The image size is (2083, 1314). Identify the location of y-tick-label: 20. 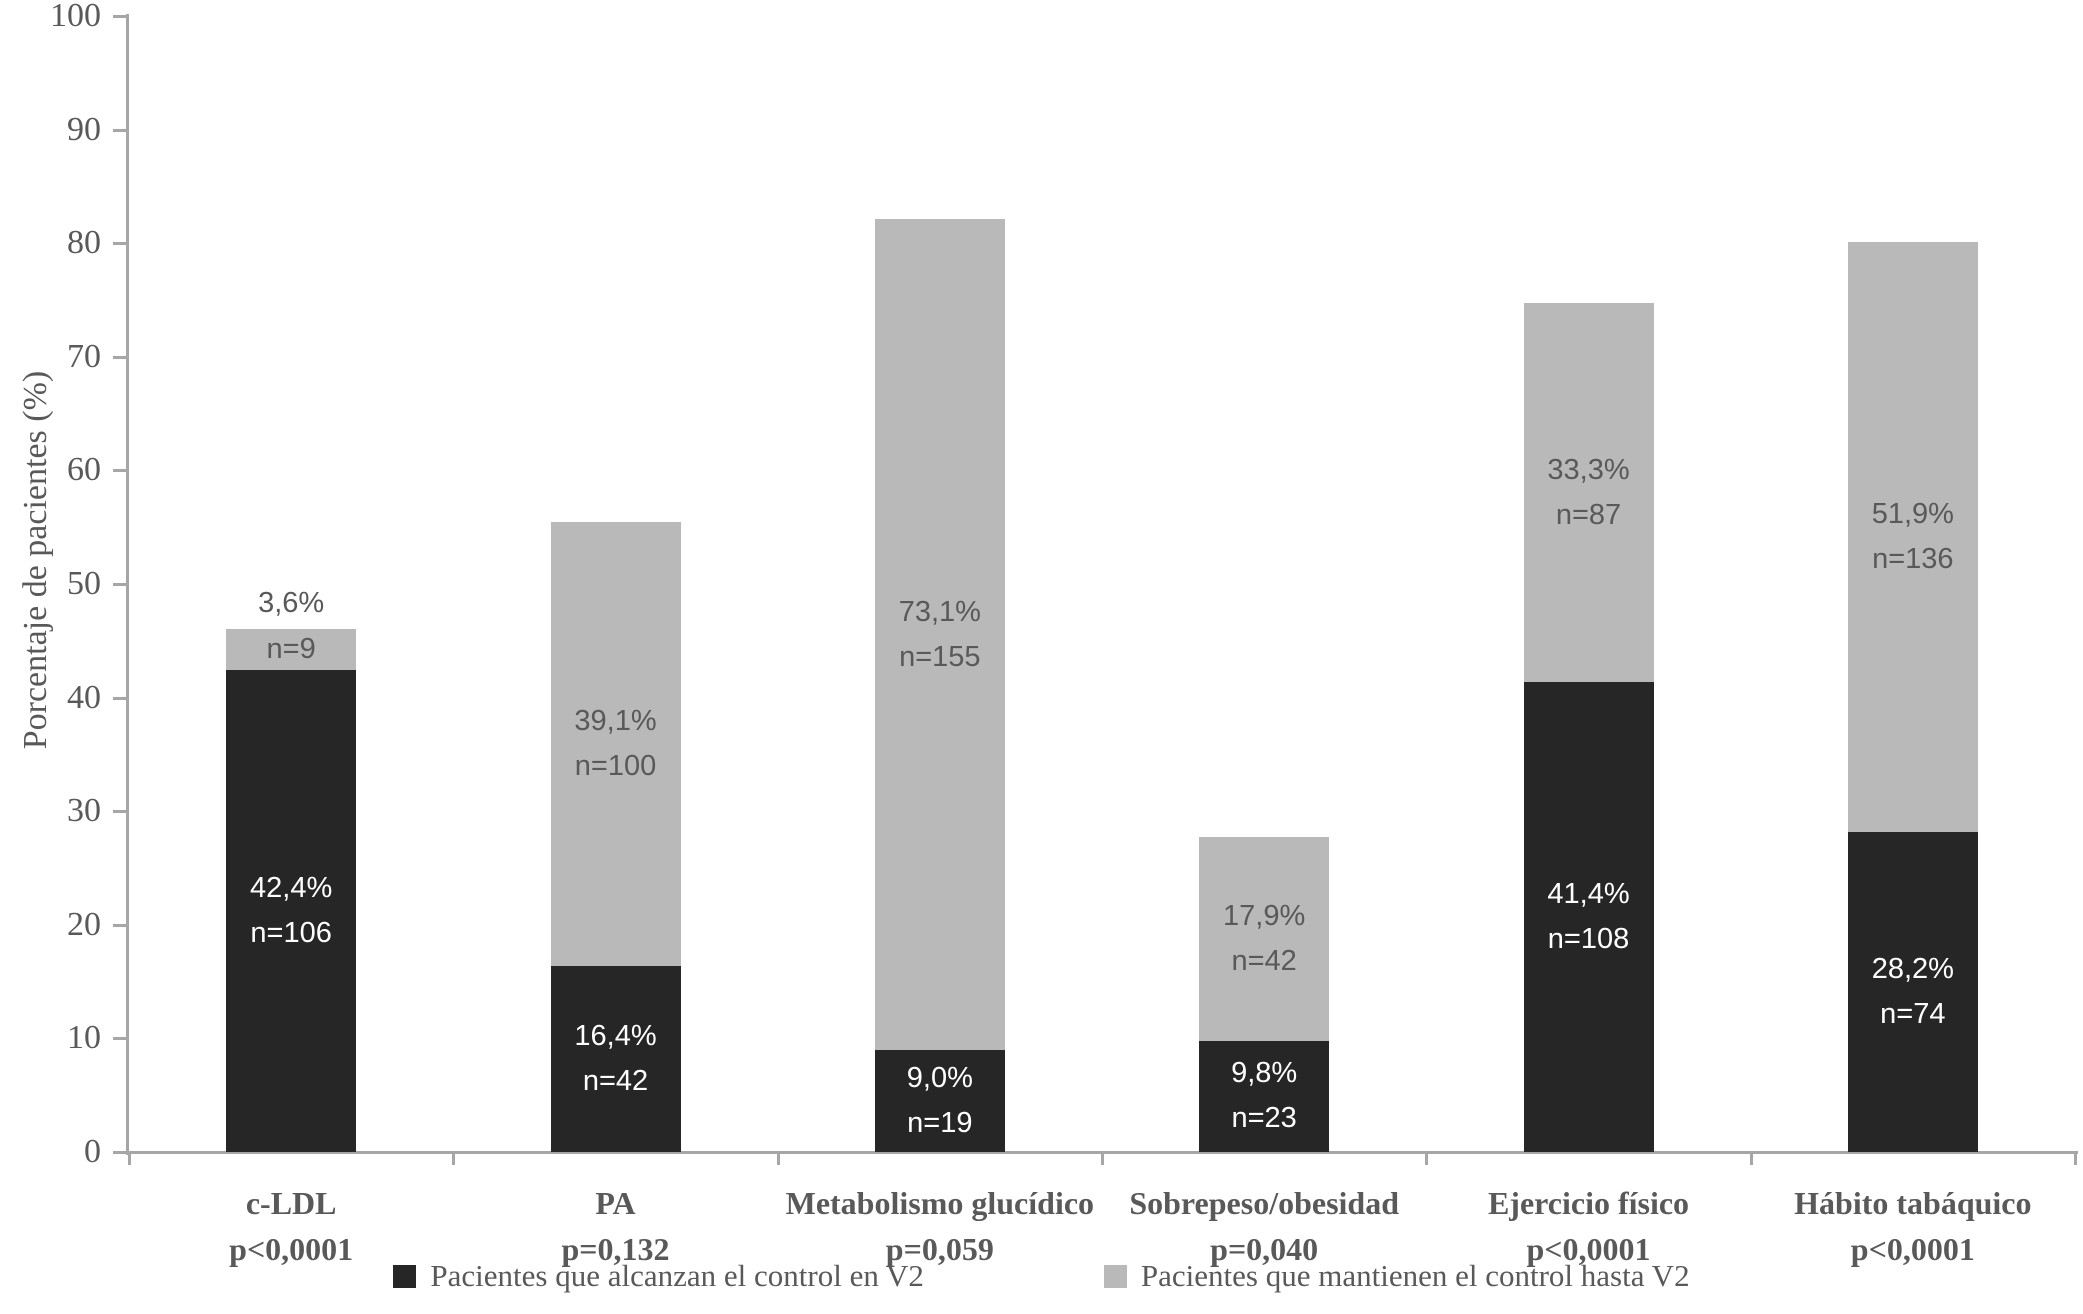
(84, 924).